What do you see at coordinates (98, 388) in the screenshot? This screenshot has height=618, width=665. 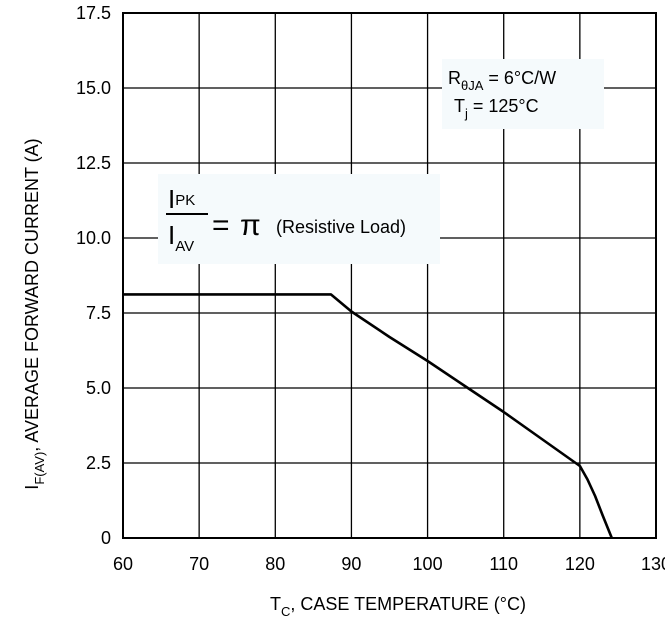 I see `y-tick-label: 5.0` at bounding box center [98, 388].